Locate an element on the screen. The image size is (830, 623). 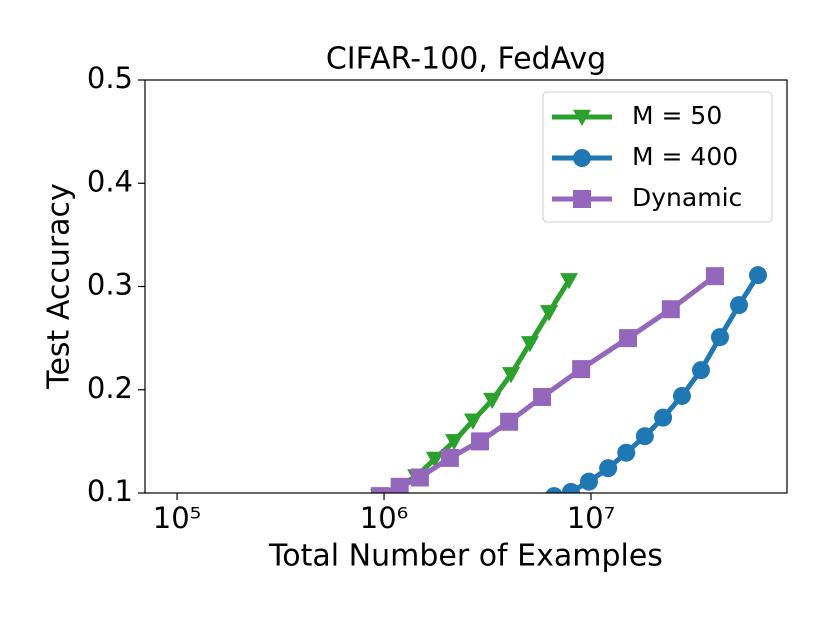
legend-label: M = 50 is located at coordinates (677, 115).